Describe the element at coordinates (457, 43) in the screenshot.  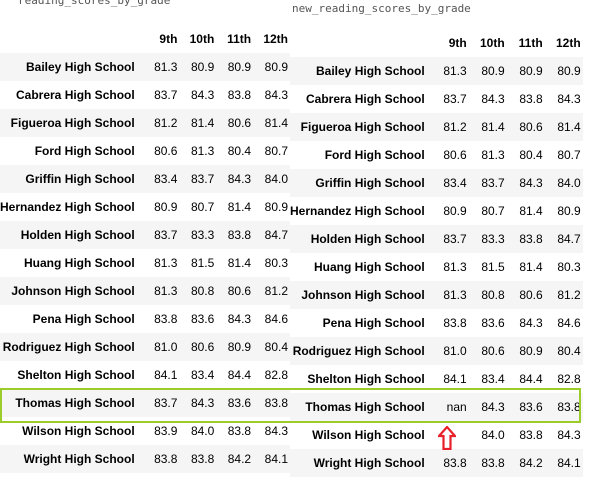
I see `right-column-header: 9th` at that location.